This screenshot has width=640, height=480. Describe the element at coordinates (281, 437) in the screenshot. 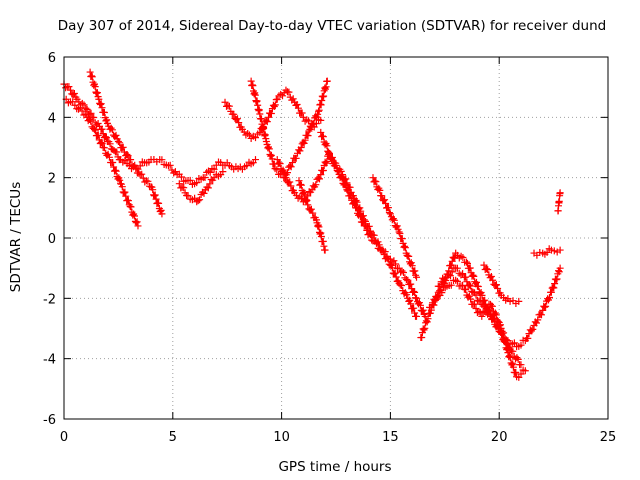

I see `x-tick-label: 10` at that location.